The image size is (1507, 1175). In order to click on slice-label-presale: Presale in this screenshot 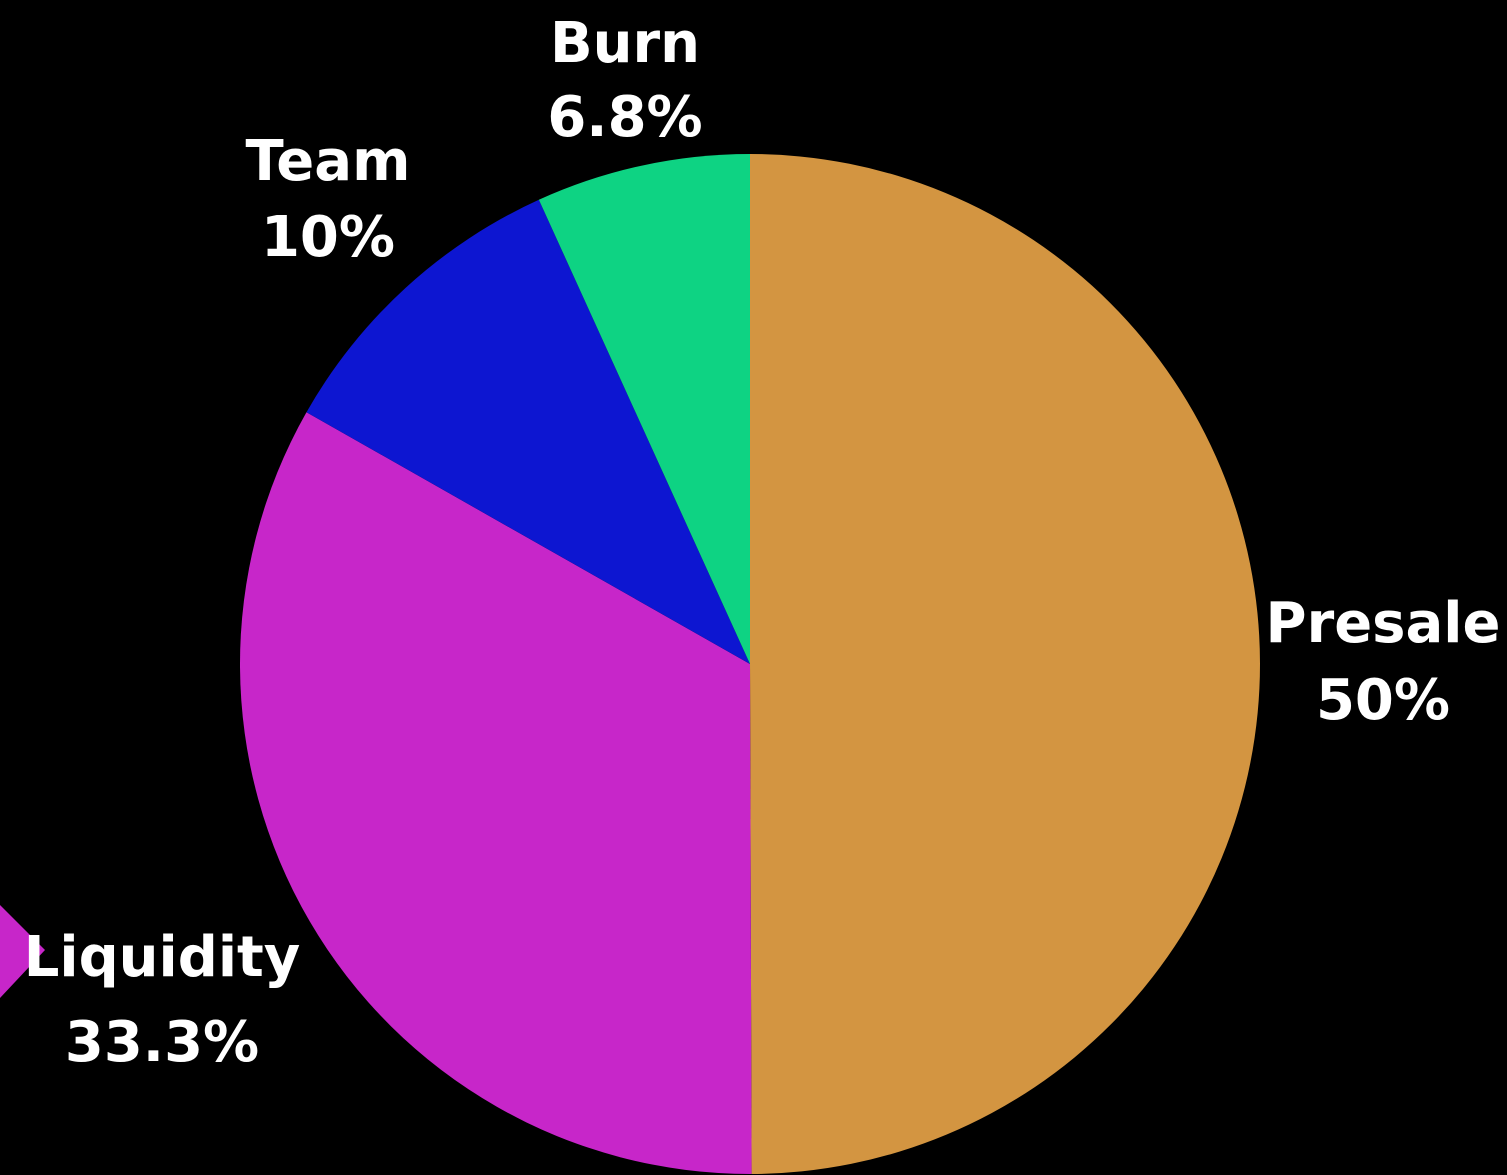, I will do `click(1383, 623)`.